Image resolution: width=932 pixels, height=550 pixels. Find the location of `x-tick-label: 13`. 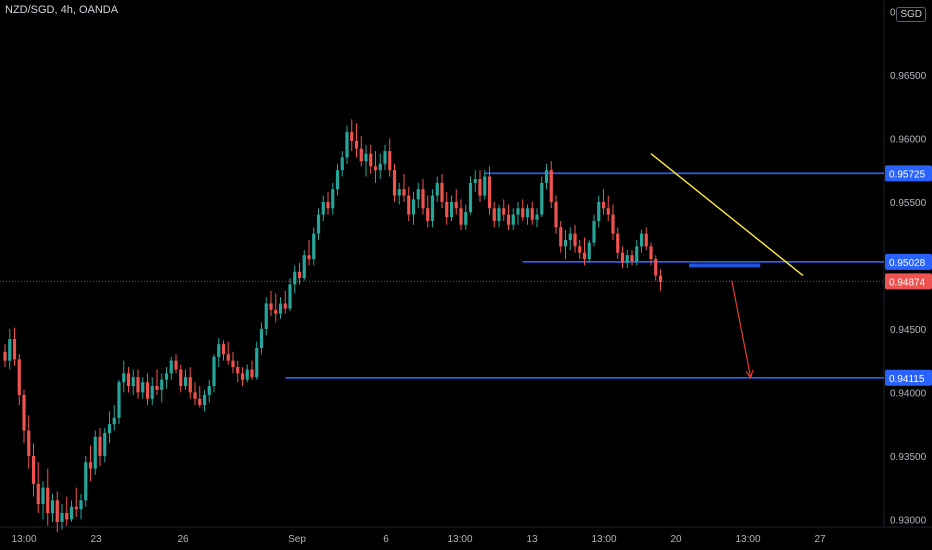

x-tick-label: 13 is located at coordinates (532, 539).